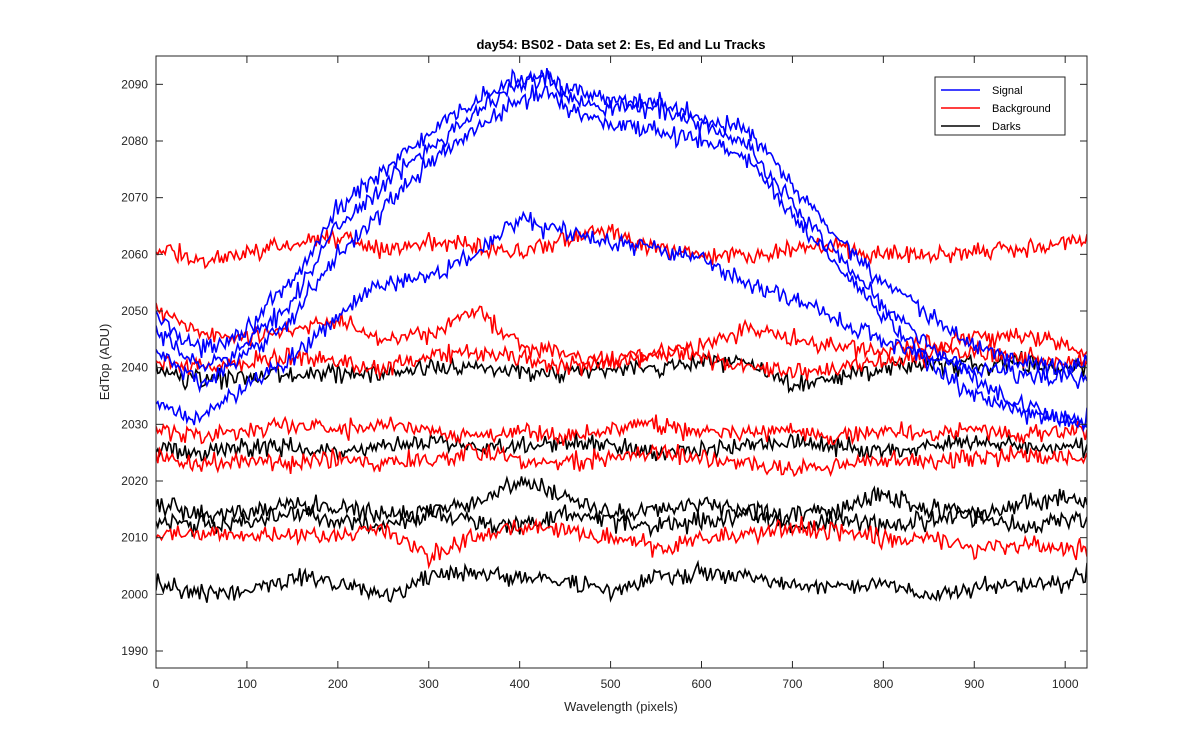  What do you see at coordinates (621, 706) in the screenshot?
I see `x-axis-label: Wavelength (pixels)` at bounding box center [621, 706].